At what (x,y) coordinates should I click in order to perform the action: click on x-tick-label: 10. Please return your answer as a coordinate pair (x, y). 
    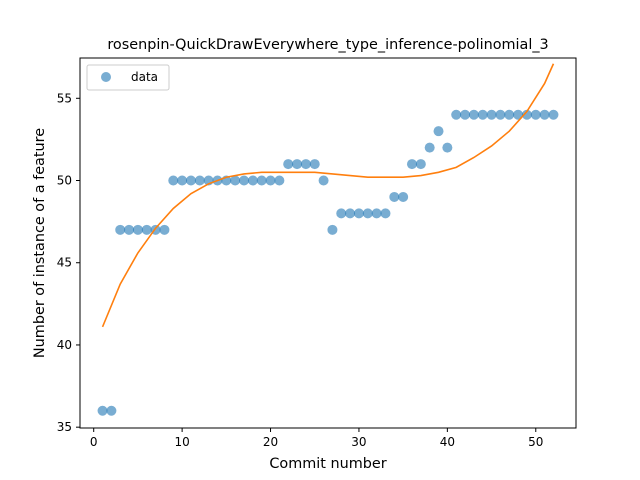
    Looking at the image, I should click on (181, 442).